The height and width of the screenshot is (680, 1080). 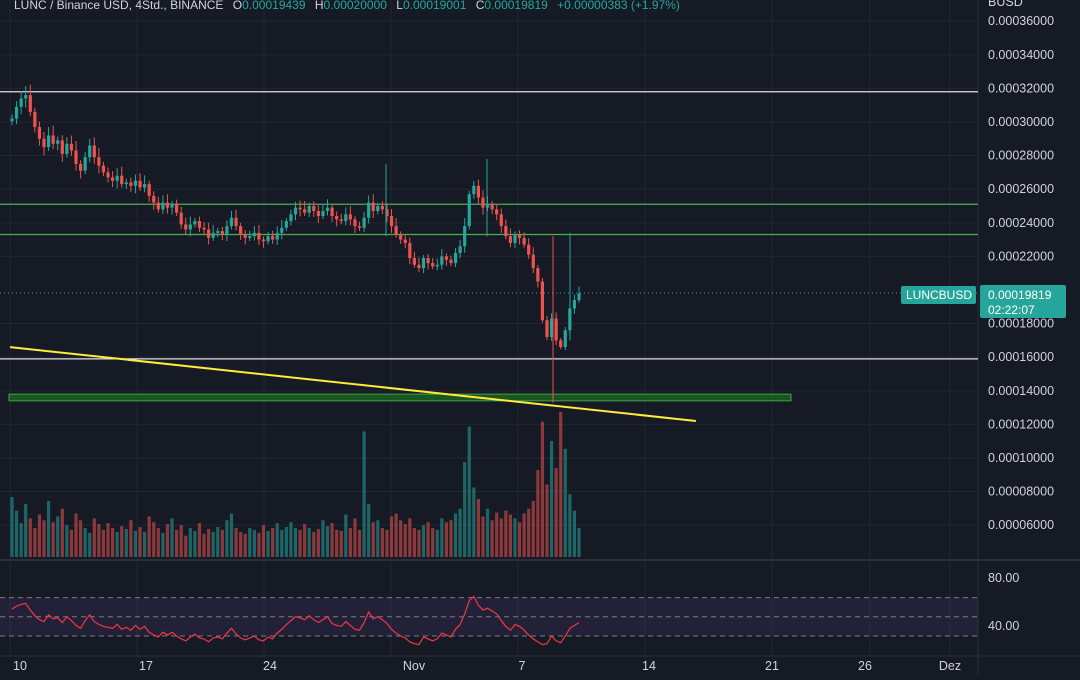 I want to click on symbol-badge-label: LUNCBUSD, so click(x=939, y=295).